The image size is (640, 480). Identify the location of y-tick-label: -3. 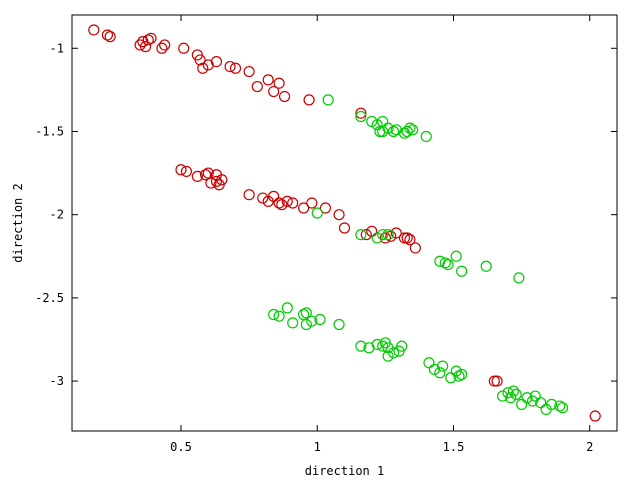
(57, 381).